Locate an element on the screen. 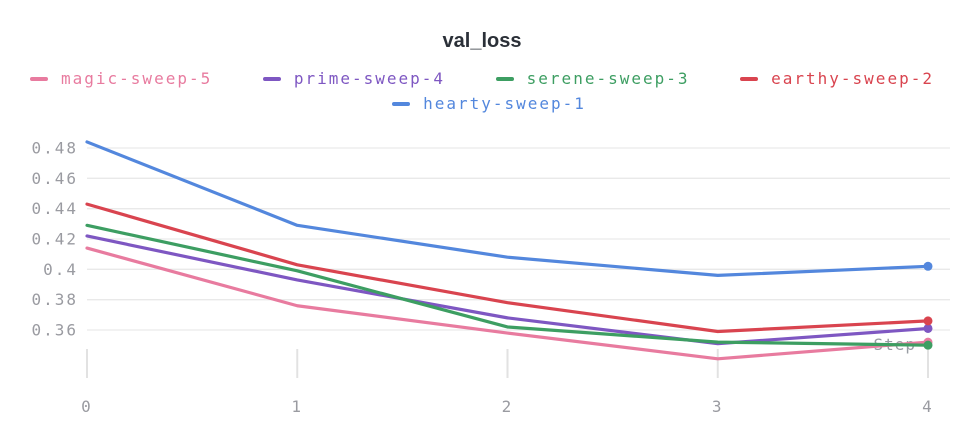 This screenshot has height=435, width=964. legend-item-label: prime-sweep-4 is located at coordinates (369, 78).